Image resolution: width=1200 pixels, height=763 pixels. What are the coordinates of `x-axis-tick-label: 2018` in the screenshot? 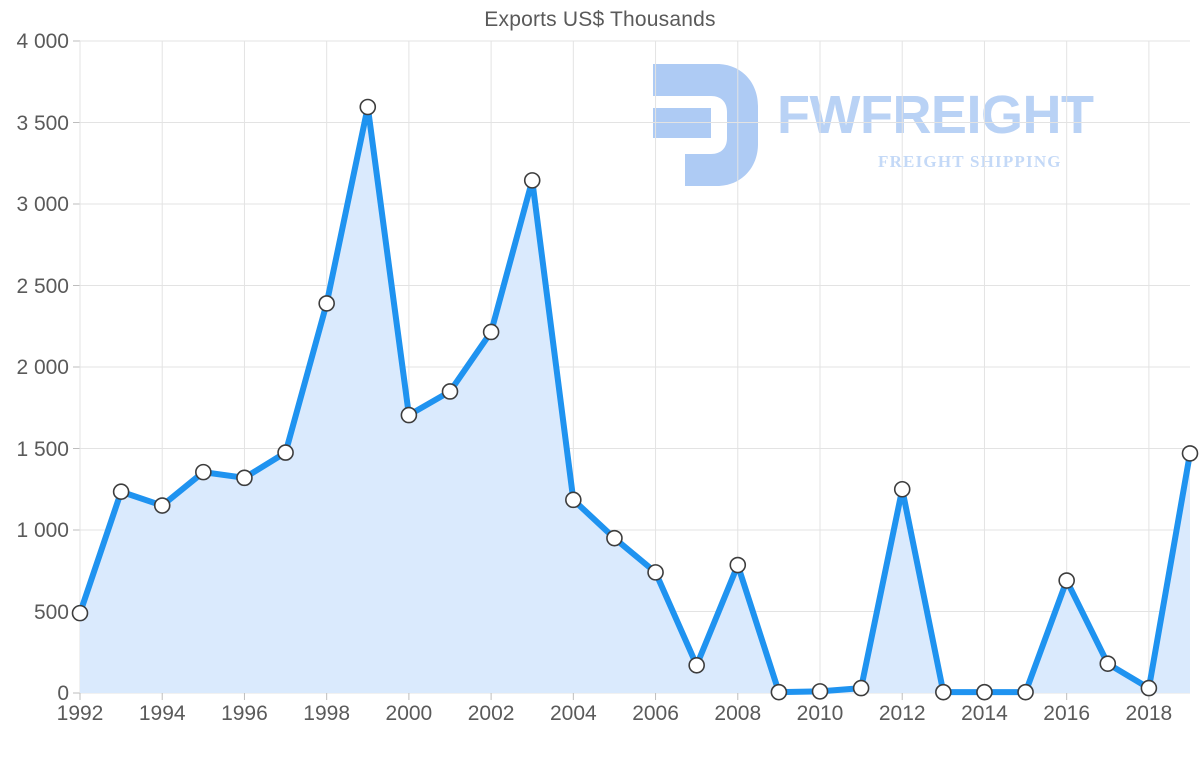 It's located at (1149, 713).